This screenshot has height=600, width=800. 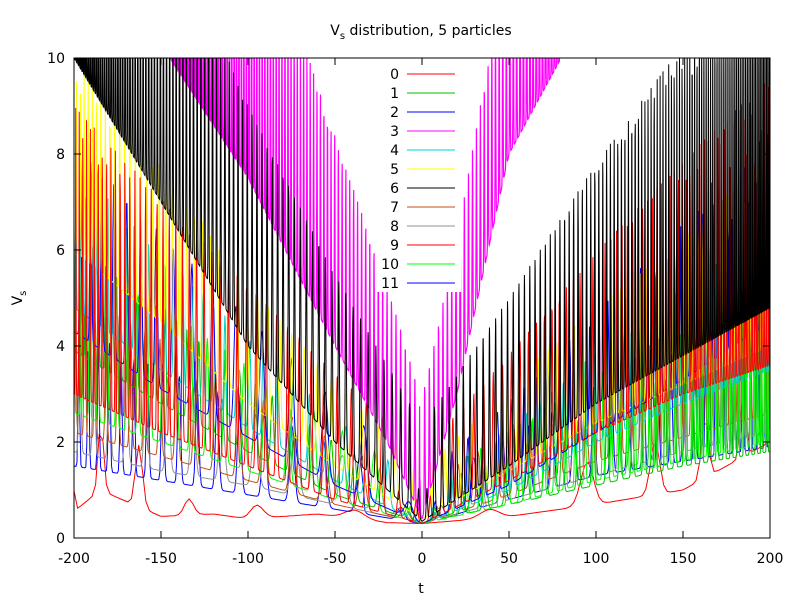 I want to click on x-tick-label: -200, so click(x=74, y=559).